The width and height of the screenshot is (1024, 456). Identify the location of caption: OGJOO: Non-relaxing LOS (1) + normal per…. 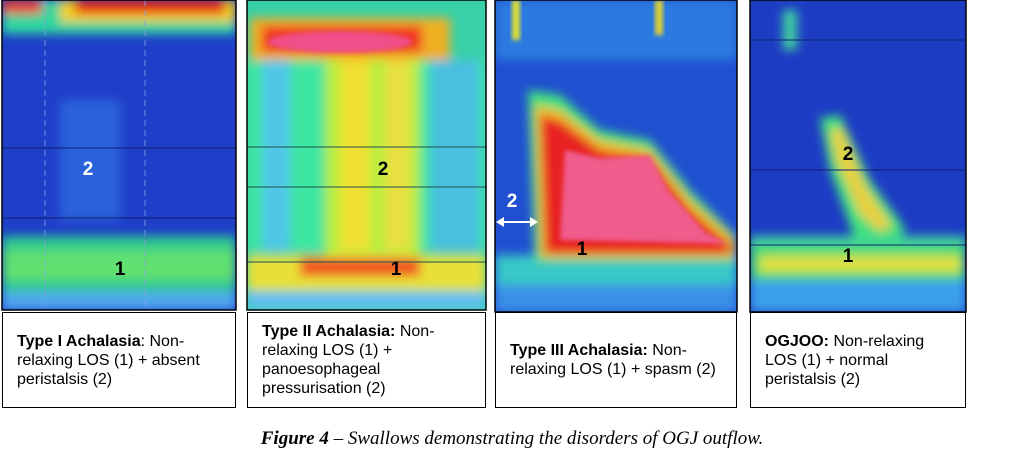
(858, 360).